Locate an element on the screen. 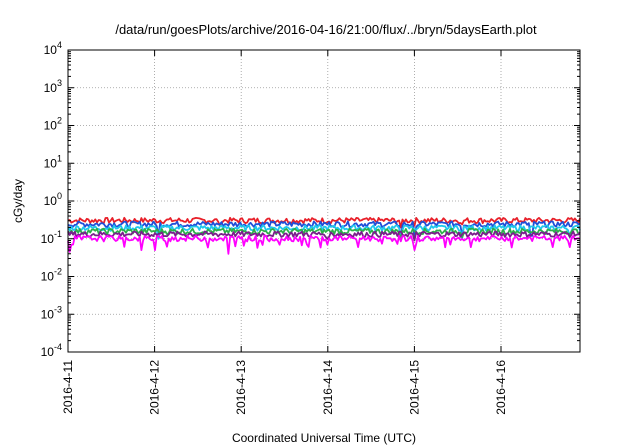  x-tick-label: 2016-4-14 is located at coordinates (328, 387).